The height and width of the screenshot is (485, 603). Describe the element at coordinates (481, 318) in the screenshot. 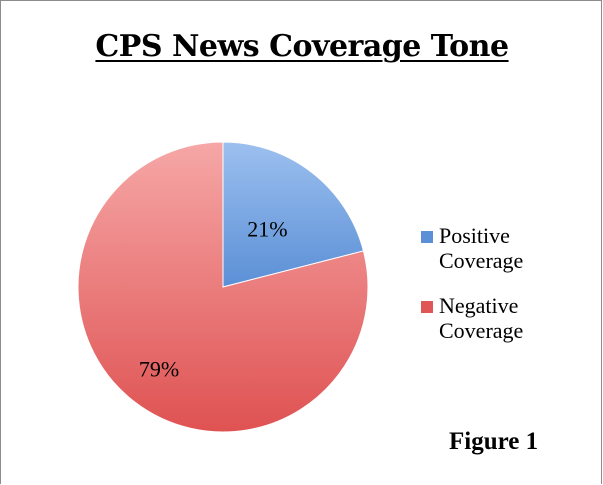

I see `legend-label-negative: Negative Coverage` at that location.